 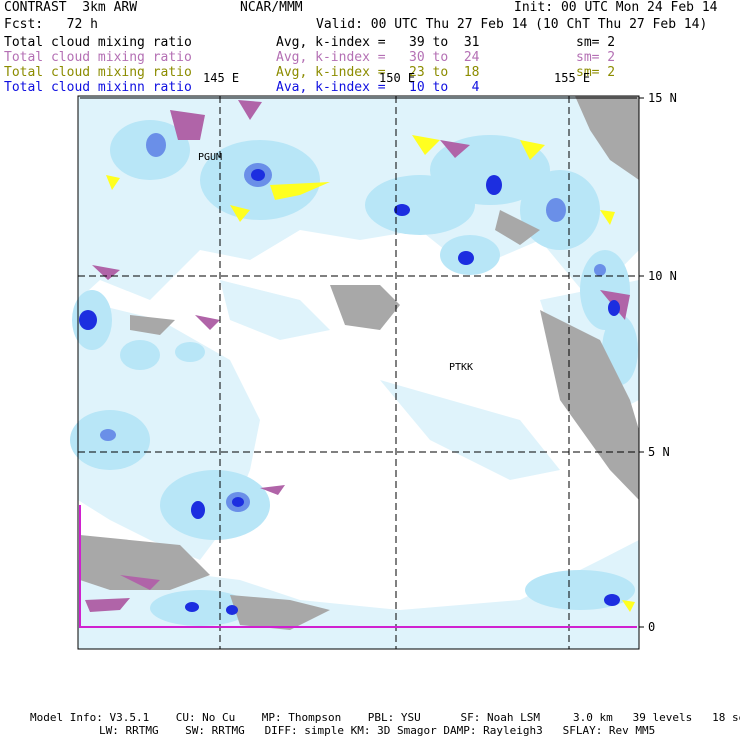 What do you see at coordinates (652, 627) in the screenshot?
I see `lat-label-0: 0` at bounding box center [652, 627].